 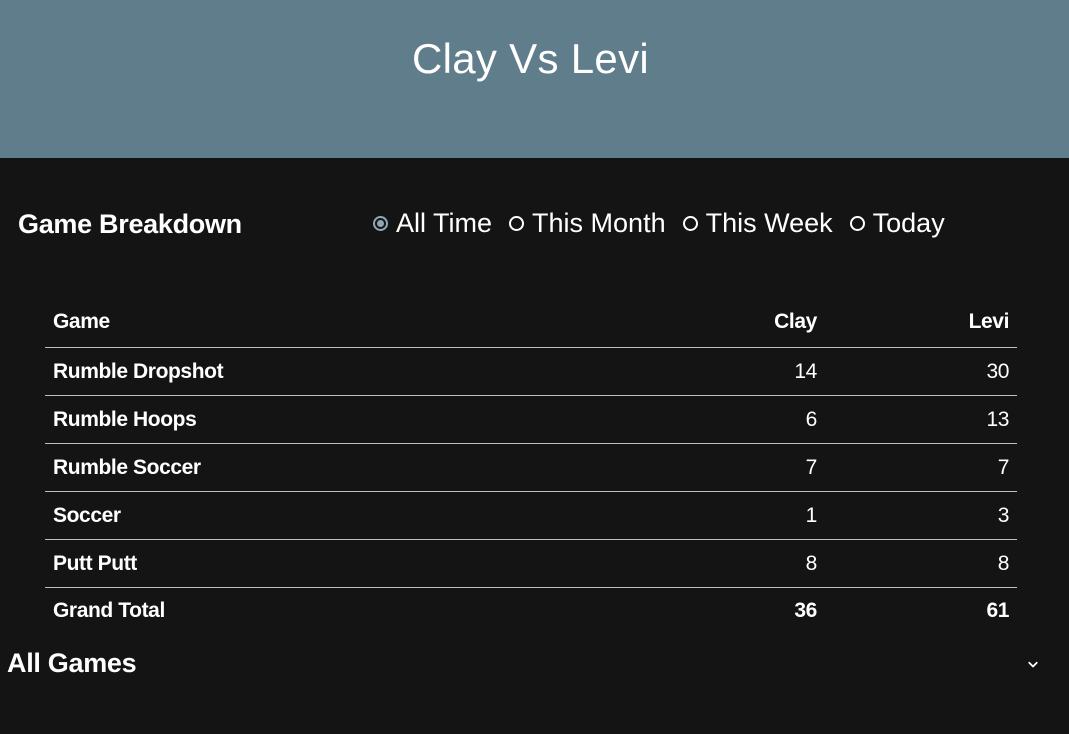 I want to click on filter-all-time: All Time, so click(x=432, y=223).